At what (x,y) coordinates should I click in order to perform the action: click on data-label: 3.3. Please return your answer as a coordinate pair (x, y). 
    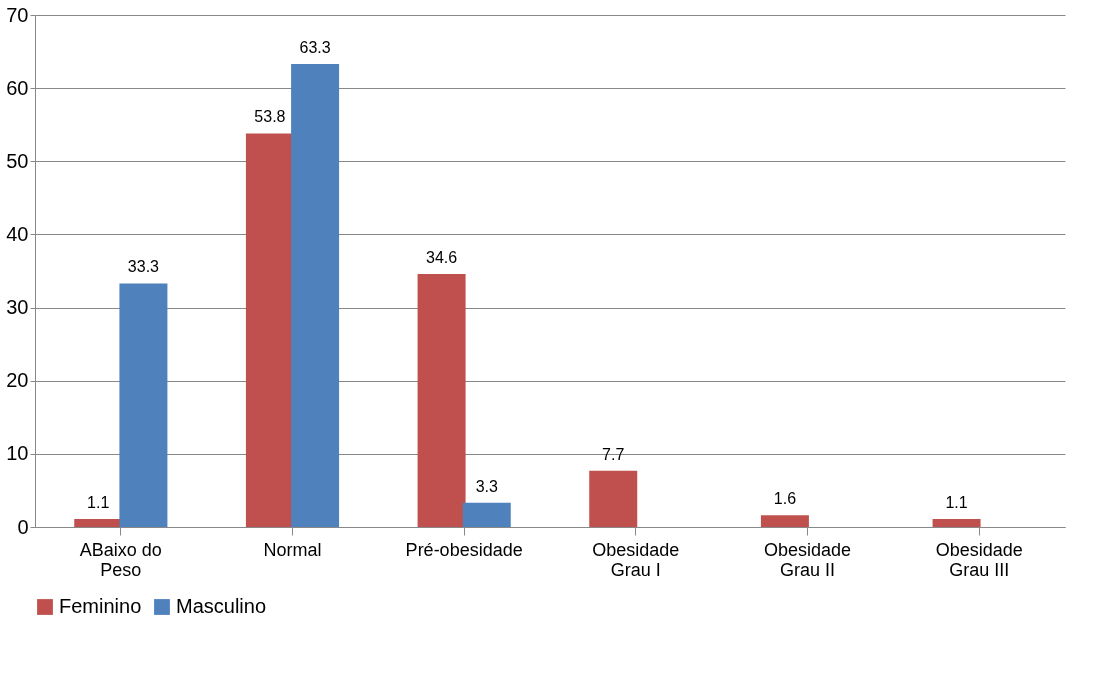
    Looking at the image, I should click on (486, 486).